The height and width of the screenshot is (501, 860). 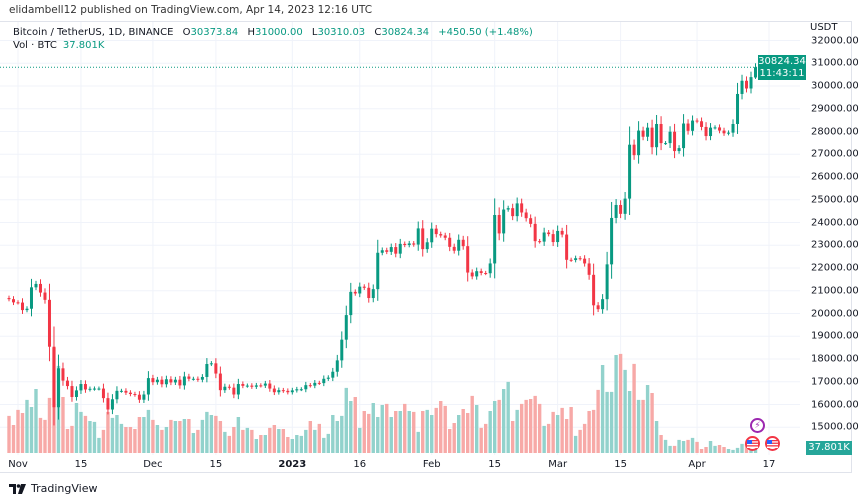 I want to click on close-value: 30824.34, so click(x=405, y=32).